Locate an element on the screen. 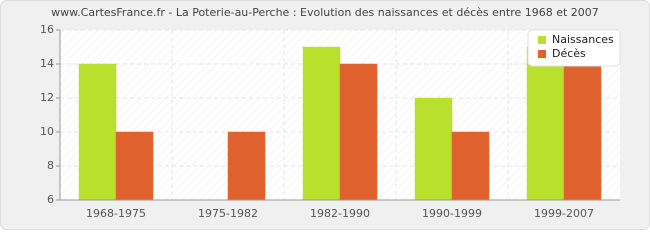 Image resolution: width=650 pixels, height=240 pixels. y-tick-label: 8 is located at coordinates (50, 165).